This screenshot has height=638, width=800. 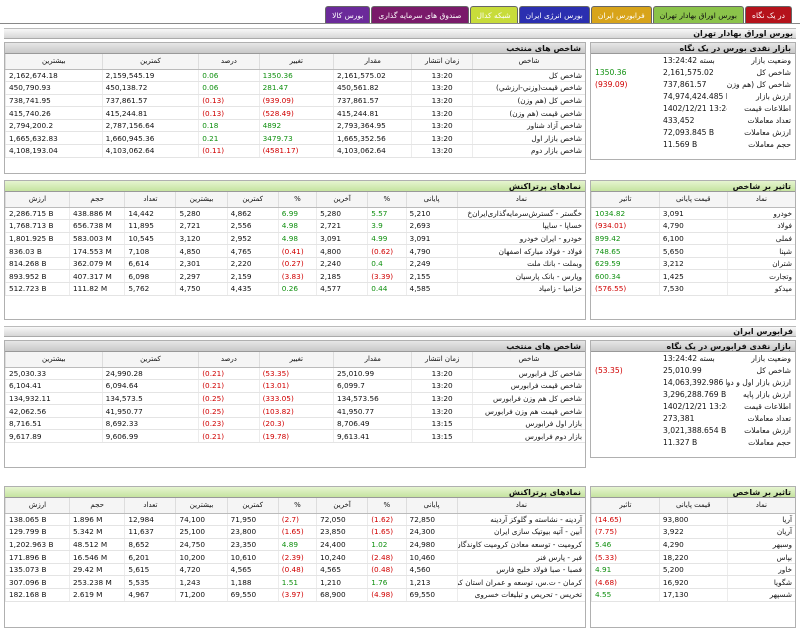 I want to click on column-header: تاثیر, so click(x=625, y=506).